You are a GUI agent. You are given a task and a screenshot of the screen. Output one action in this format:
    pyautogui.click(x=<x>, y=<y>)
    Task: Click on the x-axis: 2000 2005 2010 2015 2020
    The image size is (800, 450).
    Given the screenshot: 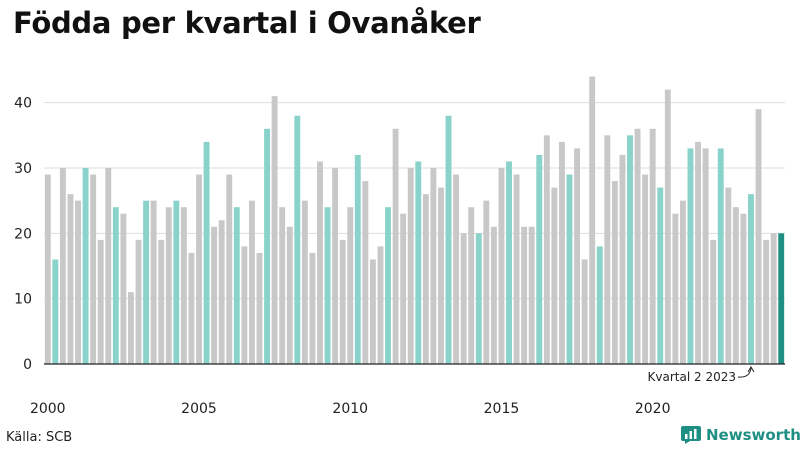 What is the action you would take?
    pyautogui.click(x=407, y=390)
    